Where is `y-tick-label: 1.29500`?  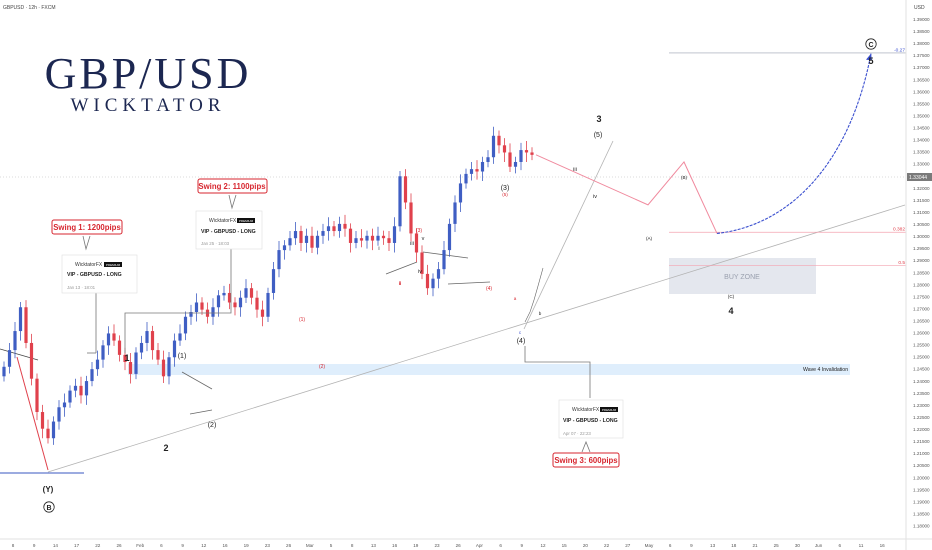
y-tick-label: 1.29500 is located at coordinates (921, 248).